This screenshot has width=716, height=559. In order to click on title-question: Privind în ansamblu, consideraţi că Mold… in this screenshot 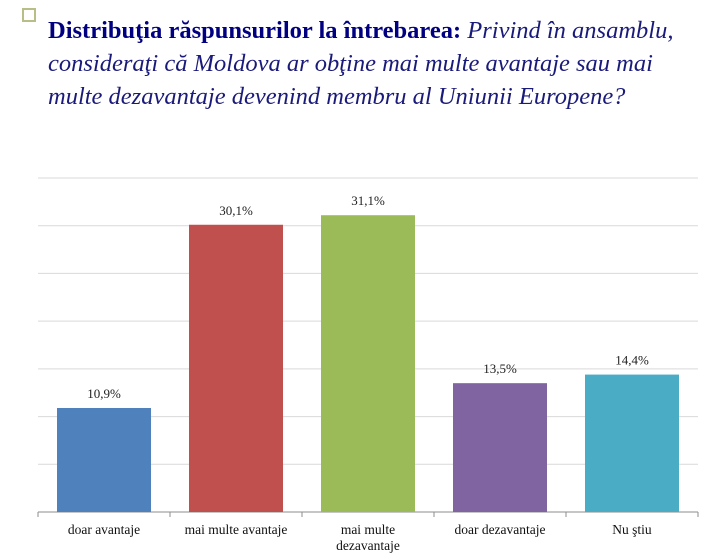, I will do `click(361, 63)`.